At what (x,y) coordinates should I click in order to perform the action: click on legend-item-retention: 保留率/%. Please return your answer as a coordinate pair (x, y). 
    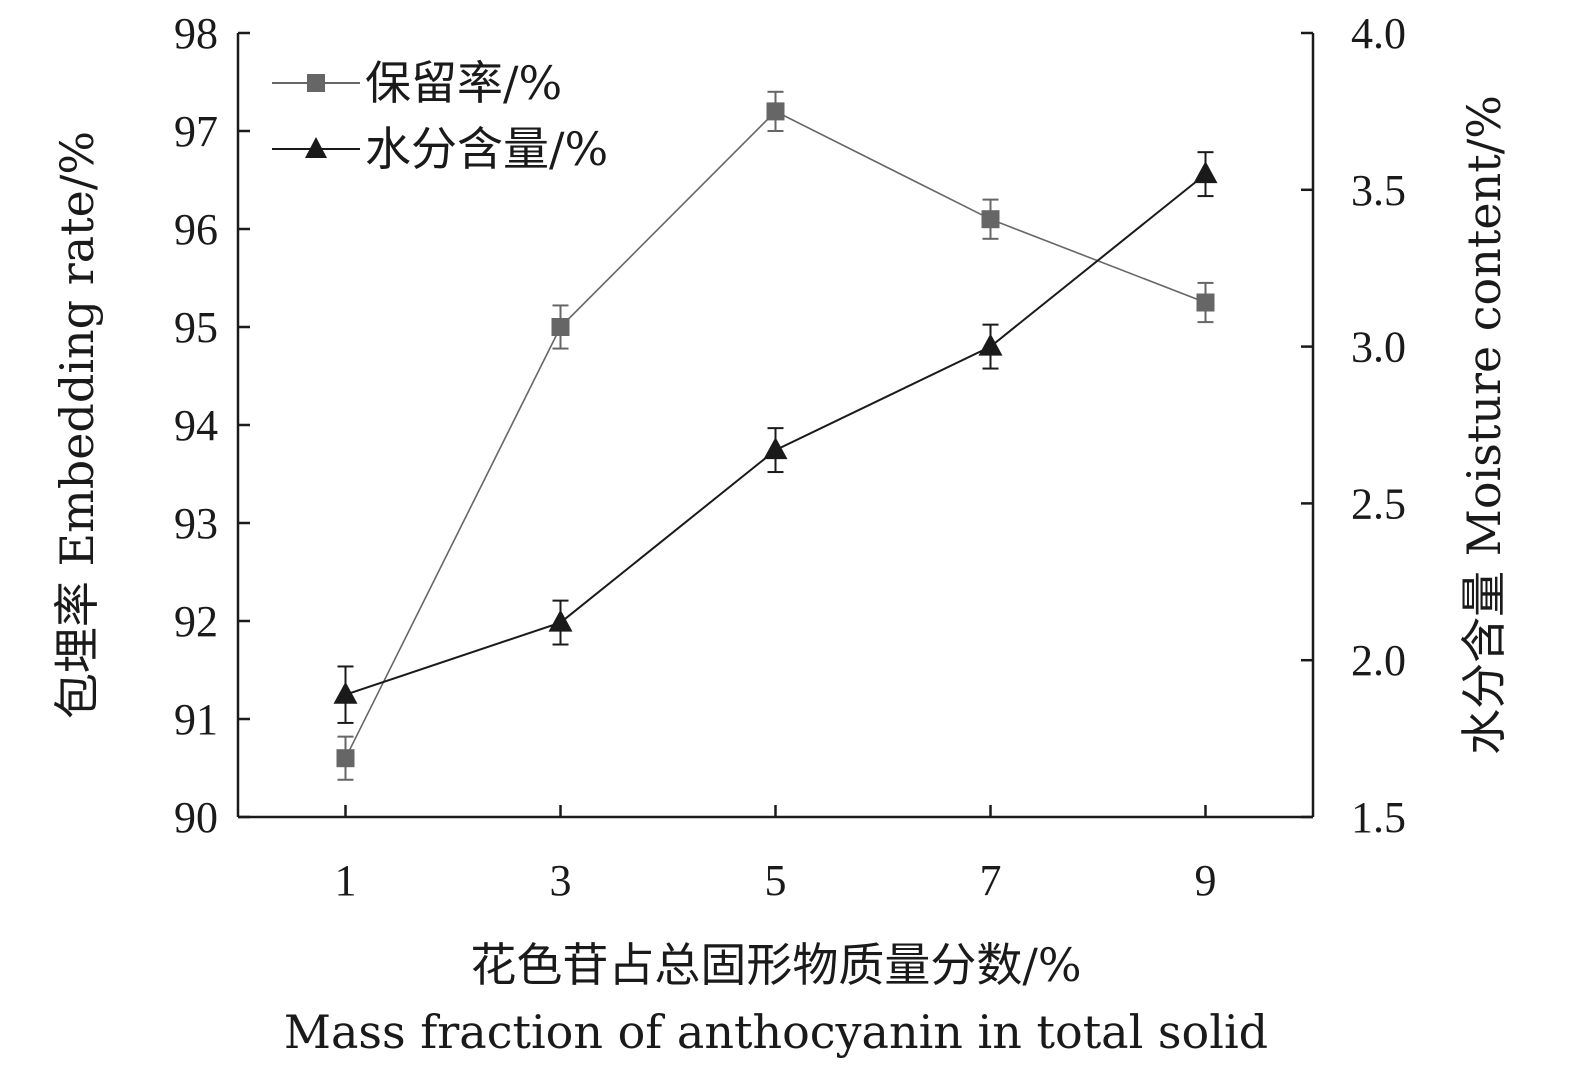
    Looking at the image, I should click on (417, 83).